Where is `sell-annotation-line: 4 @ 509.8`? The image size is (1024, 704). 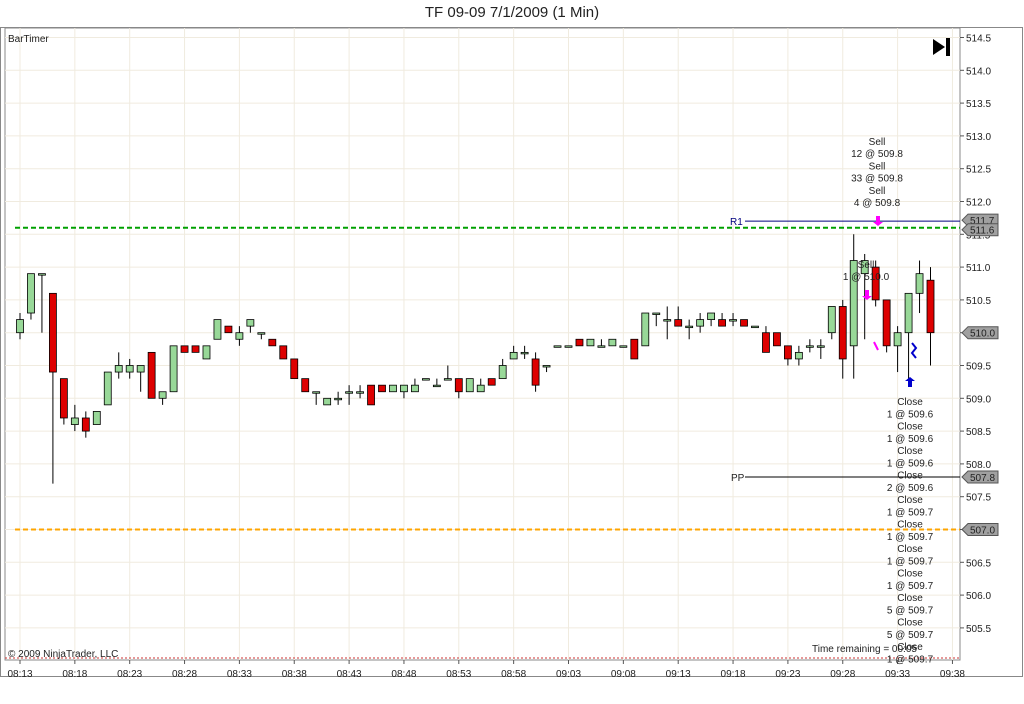 sell-annotation-line: 4 @ 509.8 is located at coordinates (877, 203).